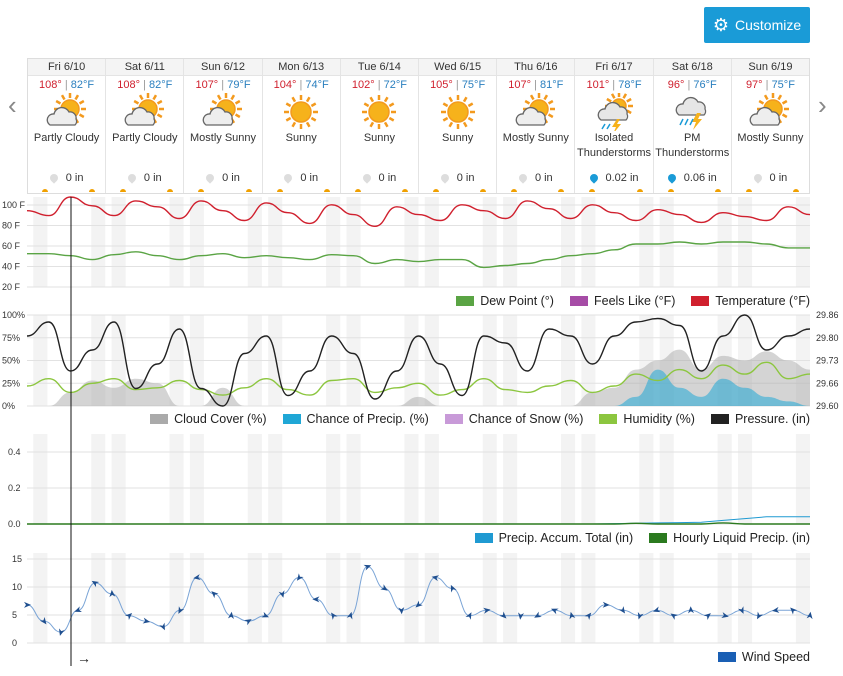  What do you see at coordinates (67, 67) in the screenshot?
I see `day-label: Fri 6/10` at bounding box center [67, 67].